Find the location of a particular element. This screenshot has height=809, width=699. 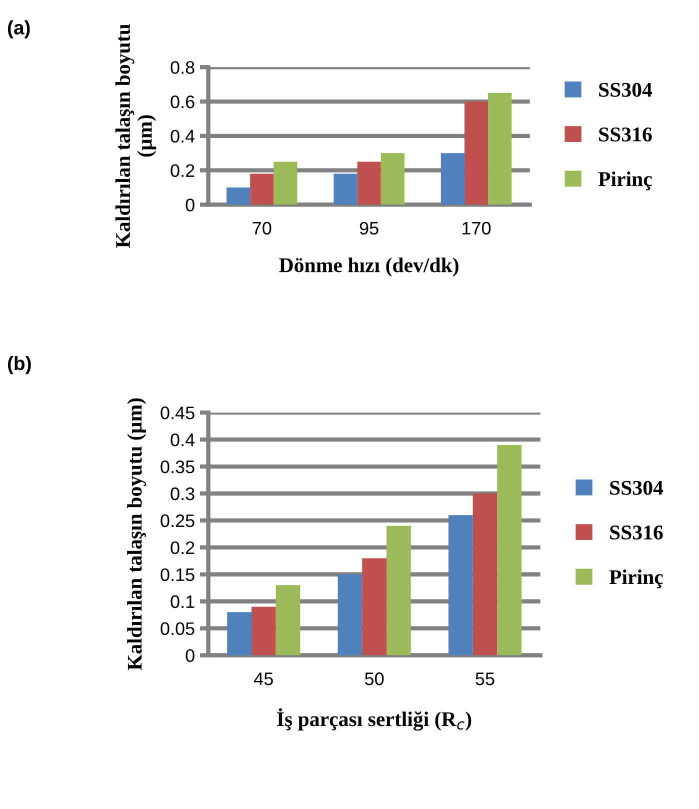

x-tick-label: 55 is located at coordinates (485, 679).